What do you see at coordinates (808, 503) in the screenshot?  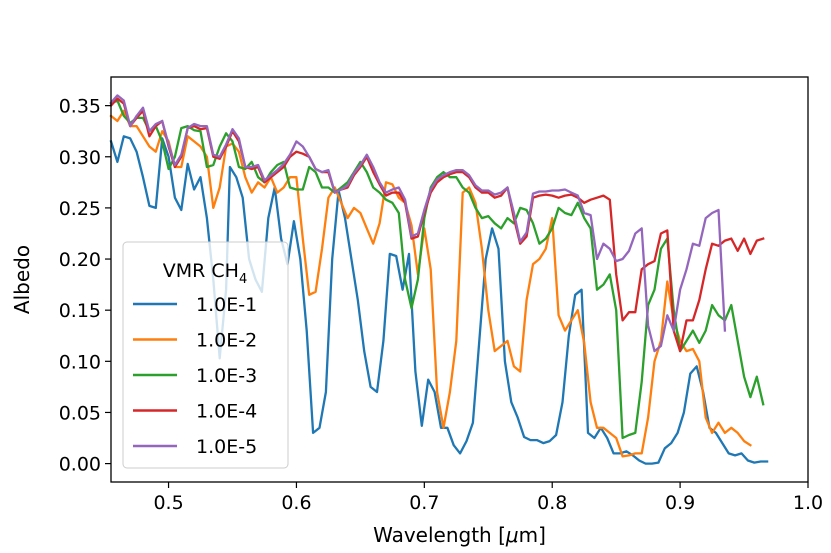 I see `x-tick-label-5: 1.0` at bounding box center [808, 503].